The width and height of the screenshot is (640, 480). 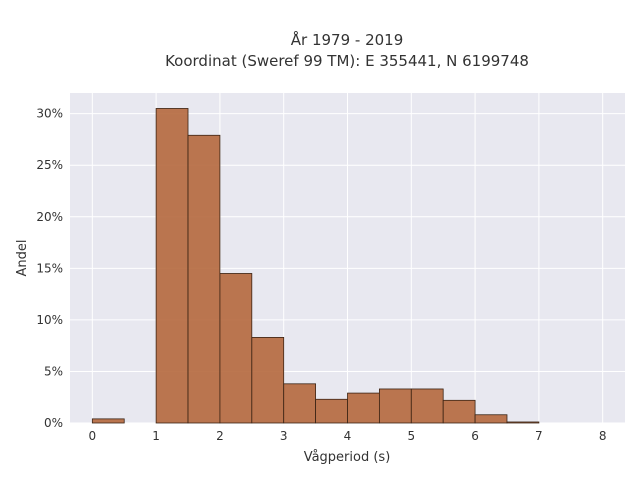 I want to click on x-tick-label: 0, so click(x=93, y=436).